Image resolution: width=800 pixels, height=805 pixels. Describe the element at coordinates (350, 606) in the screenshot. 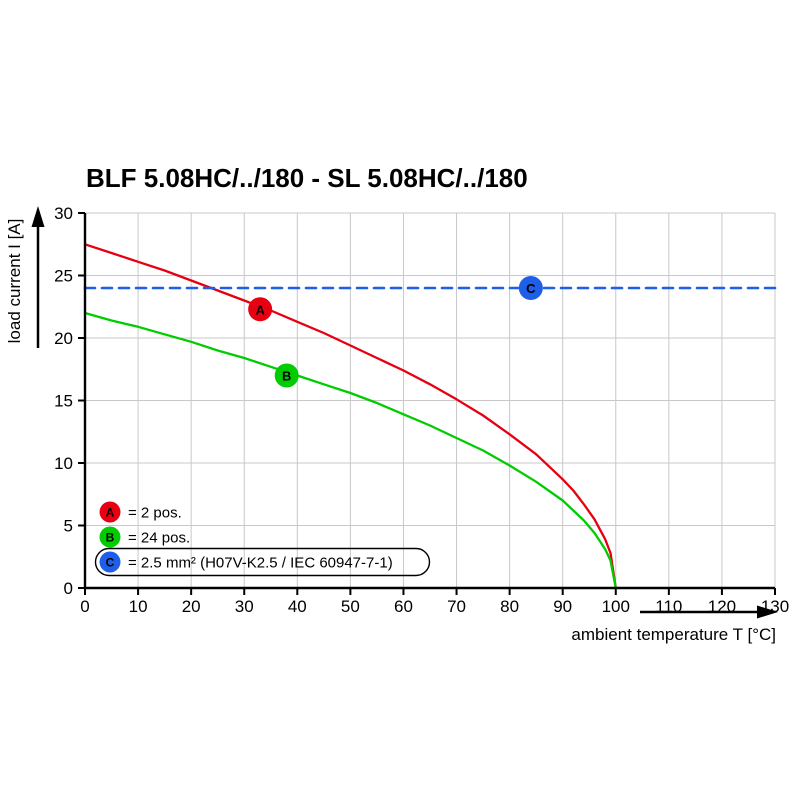

I see `x-tick-label: 50` at that location.